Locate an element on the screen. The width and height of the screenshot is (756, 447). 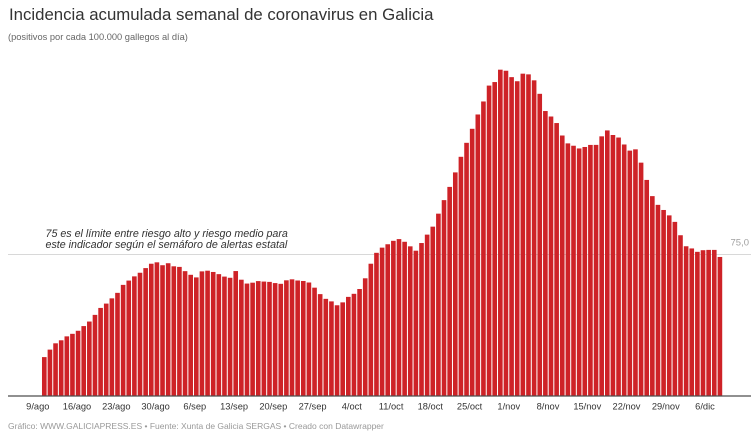
svg-text: 18/oct is located at coordinates (431, 407).